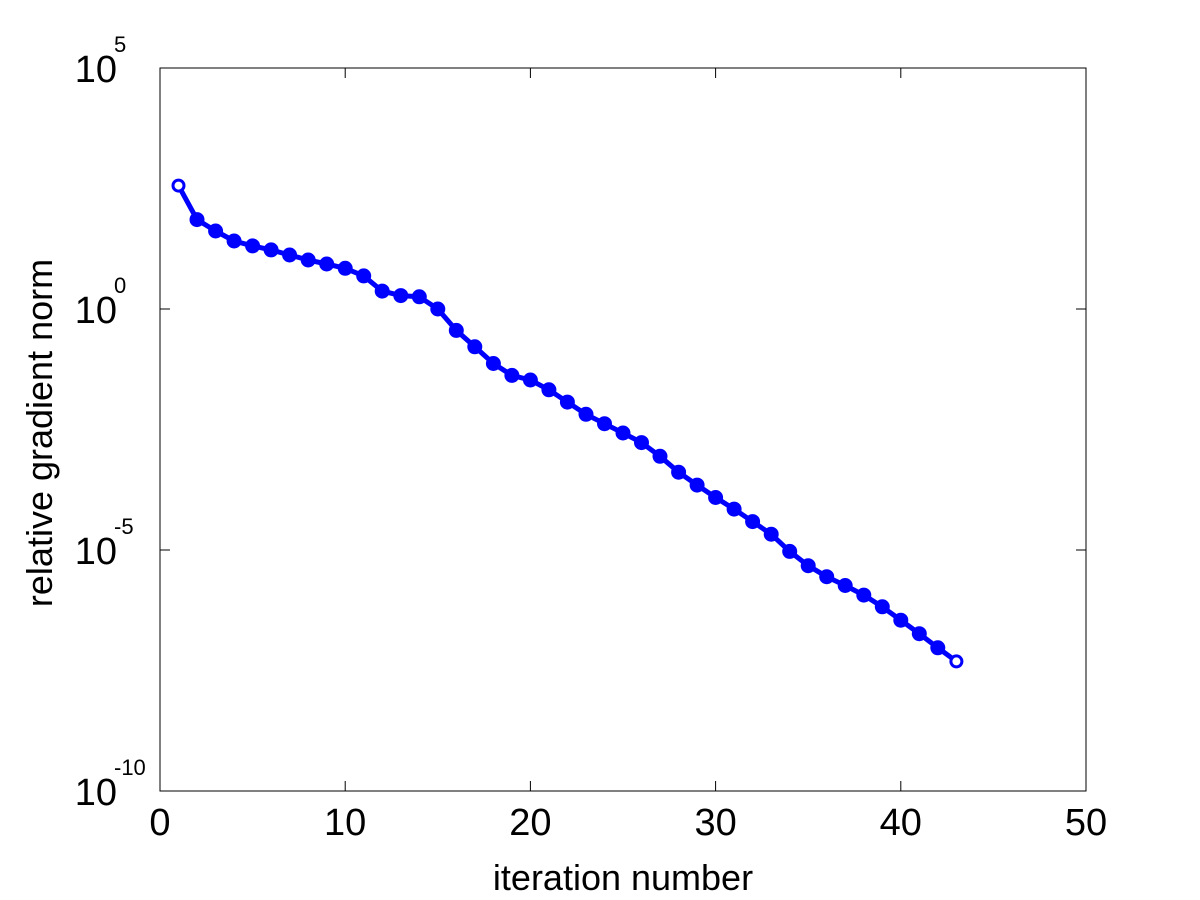 This screenshot has width=1200, height=900. Describe the element at coordinates (901, 823) in the screenshot. I see `x-tick-label: 40` at that location.